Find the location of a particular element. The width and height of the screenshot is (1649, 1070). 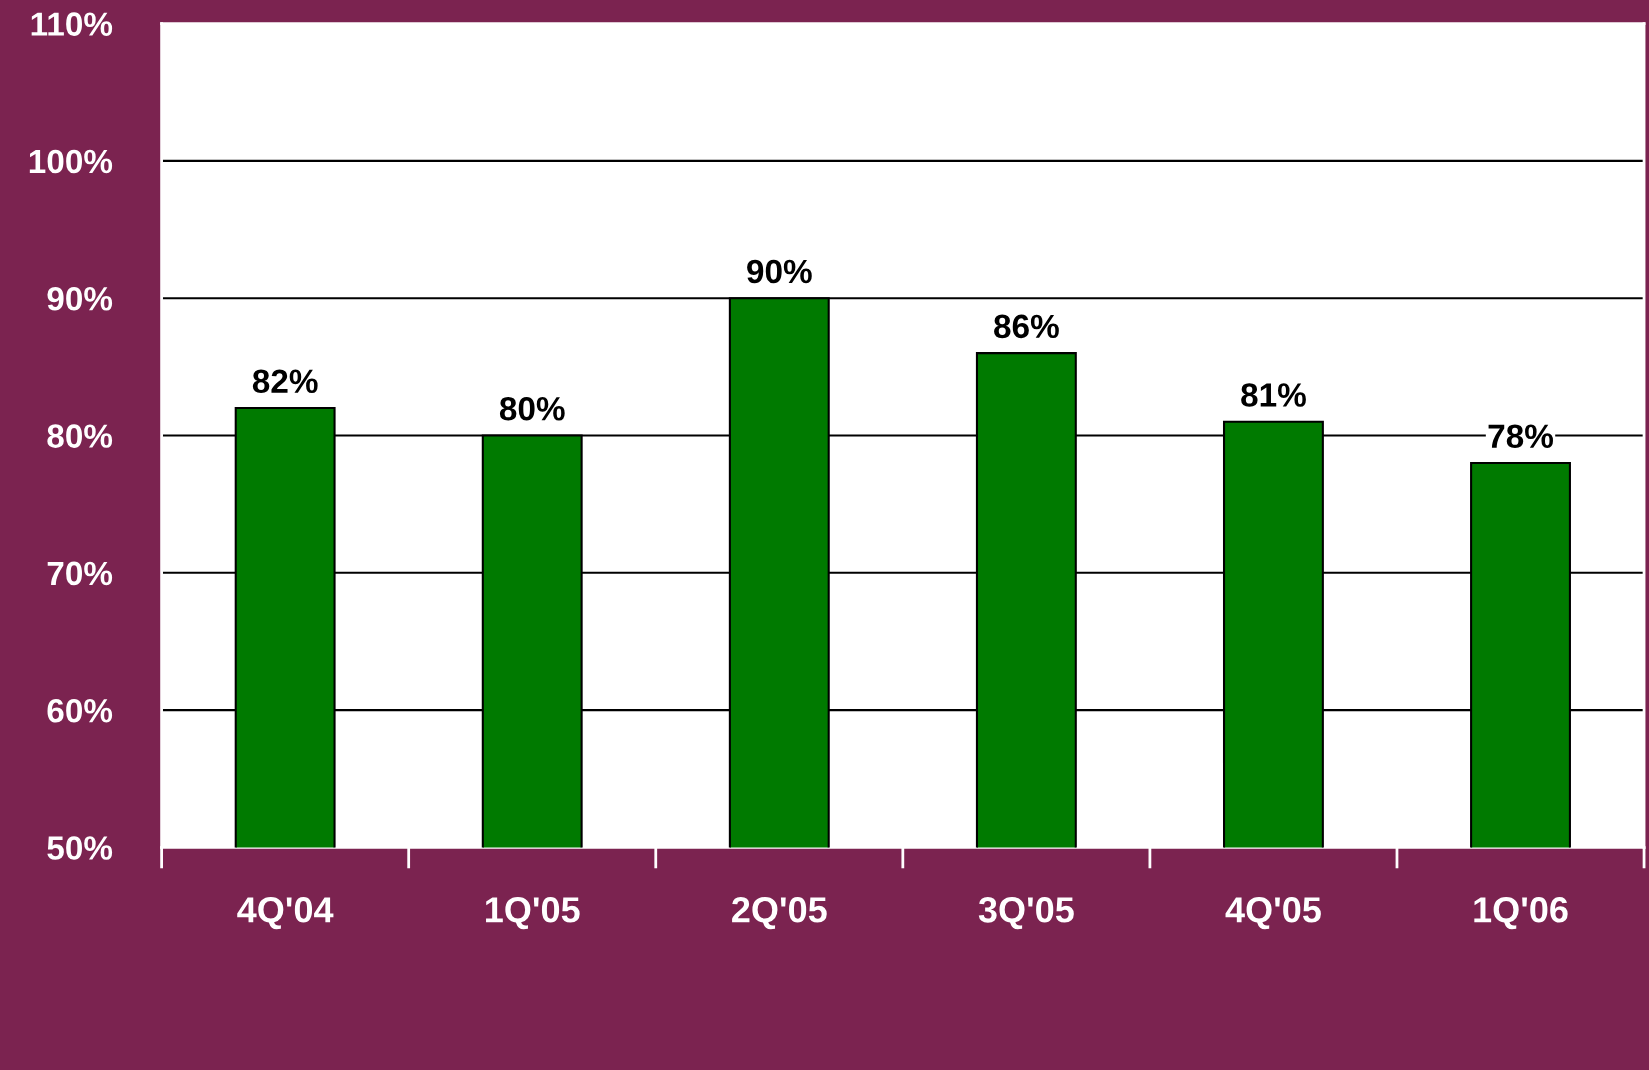

y-tick-label: 50% is located at coordinates (80, 848).